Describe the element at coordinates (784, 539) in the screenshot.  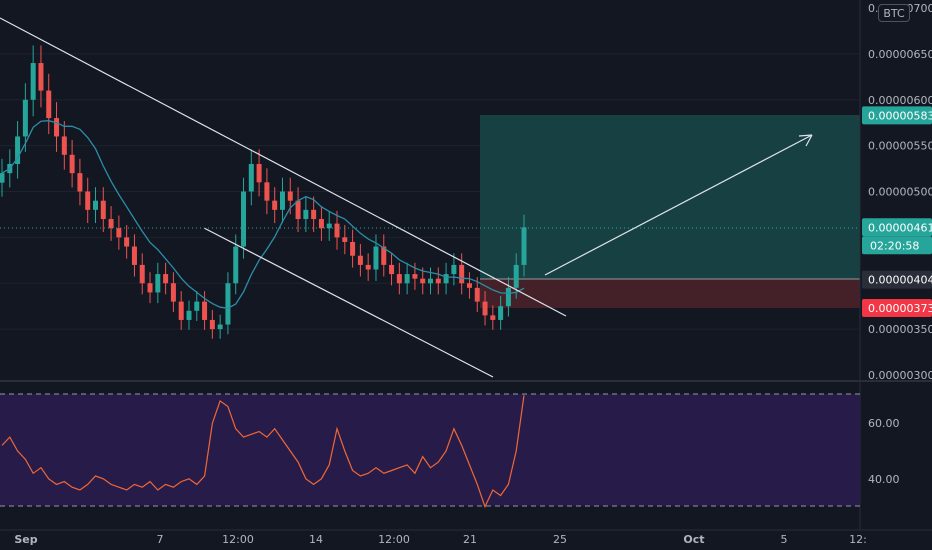
I see `time-tick-label: 5` at that location.